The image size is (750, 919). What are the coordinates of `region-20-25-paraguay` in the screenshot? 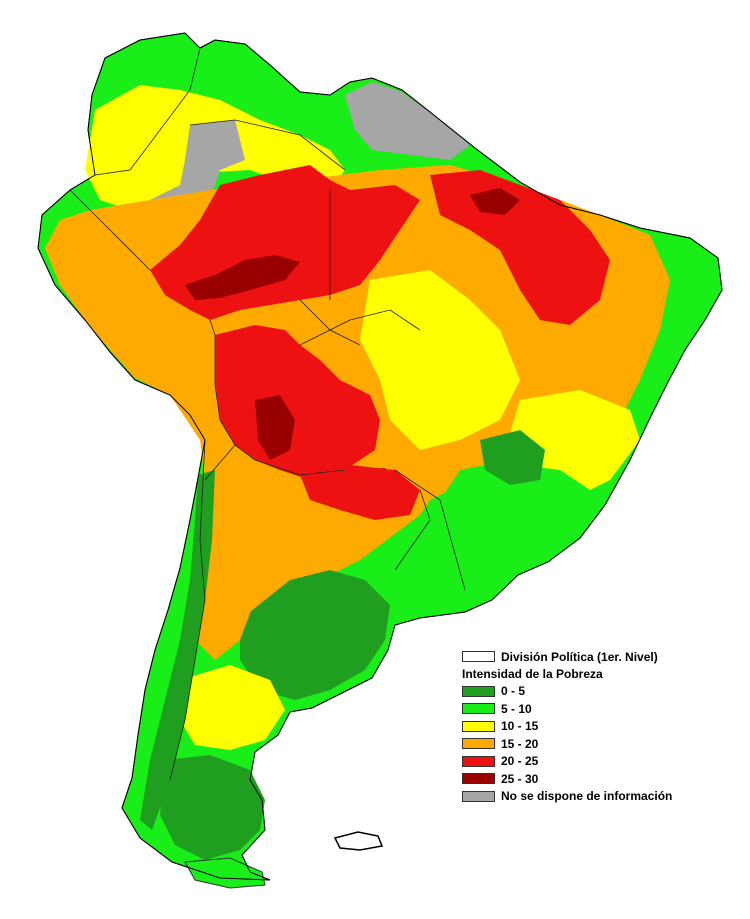 It's located at (360, 492).